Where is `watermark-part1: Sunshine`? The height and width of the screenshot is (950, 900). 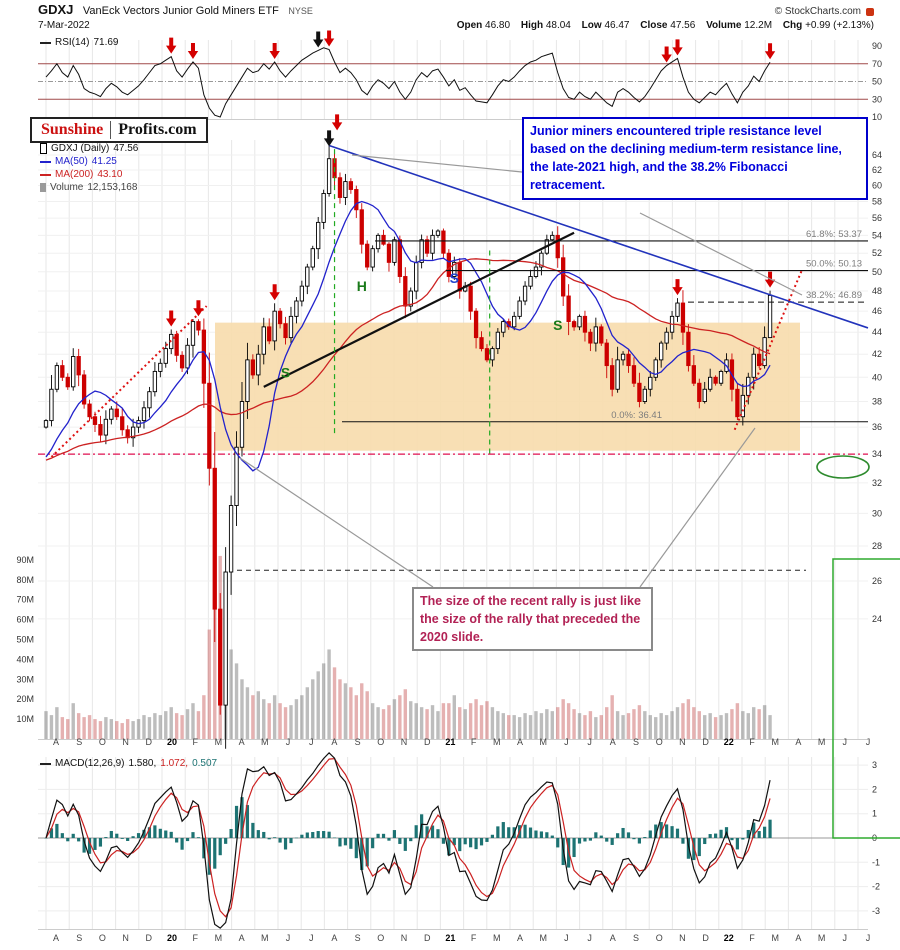
watermark-part1: Sunshine is located at coordinates (72, 129).